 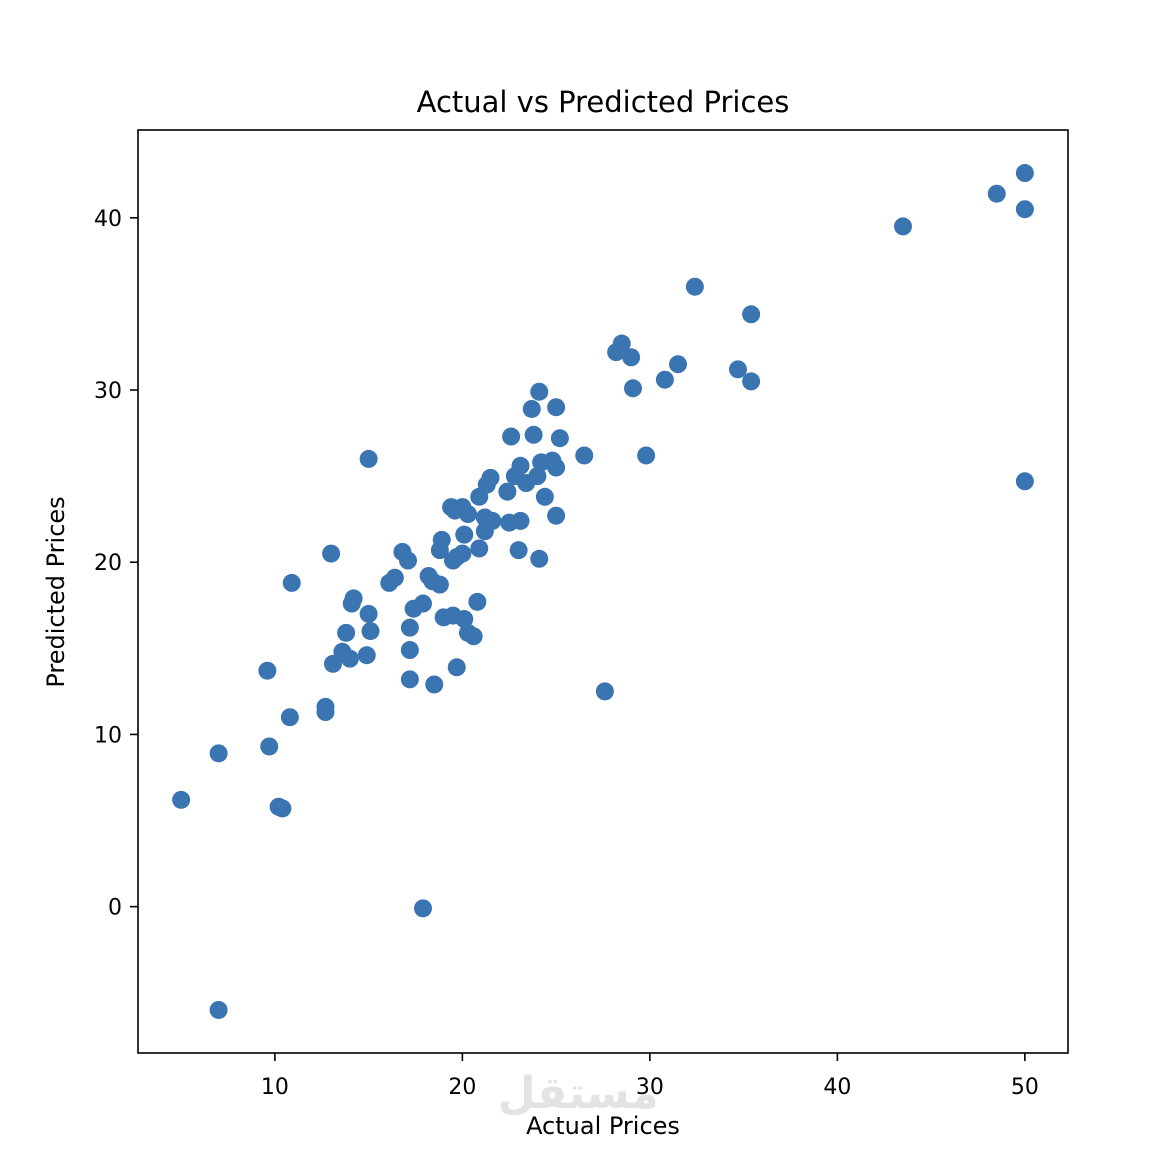 I want to click on y-tick-label: 10, so click(x=108, y=735).